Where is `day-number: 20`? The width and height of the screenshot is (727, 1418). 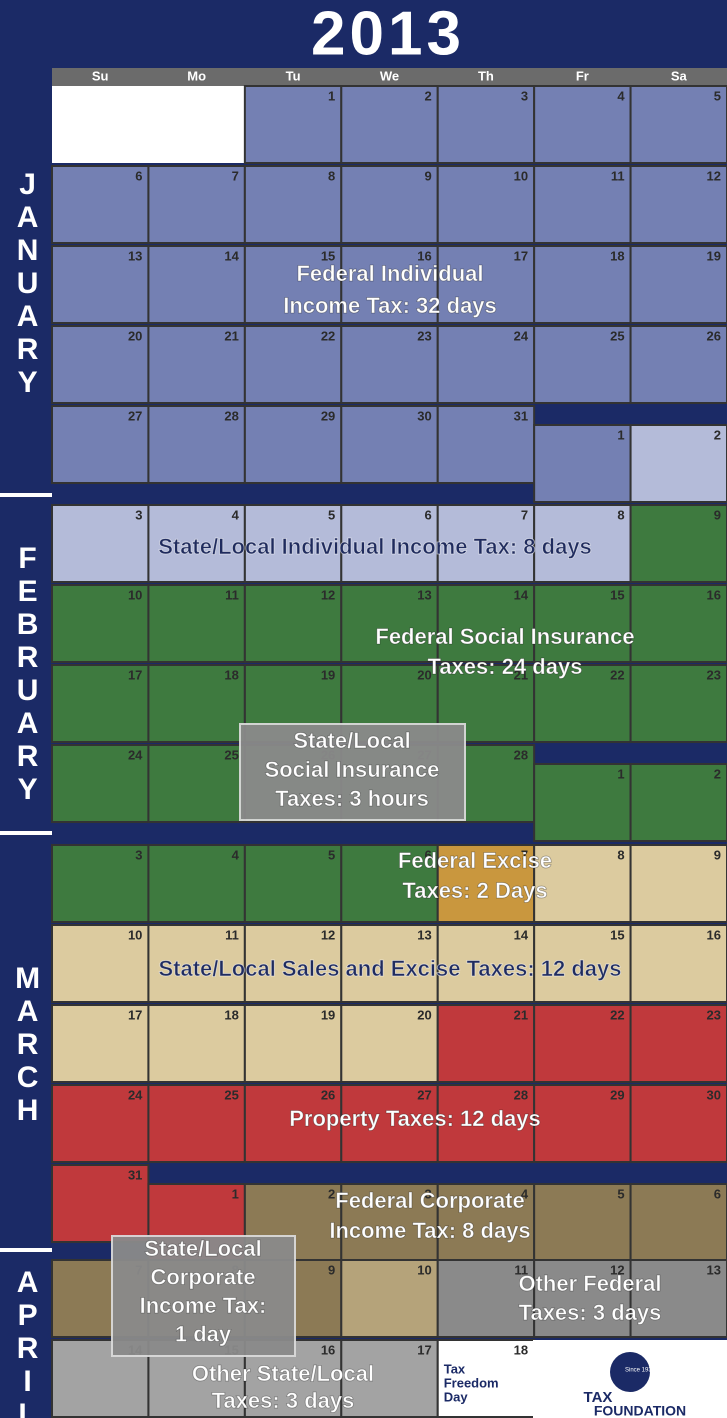 day-number: 20 is located at coordinates (424, 1014).